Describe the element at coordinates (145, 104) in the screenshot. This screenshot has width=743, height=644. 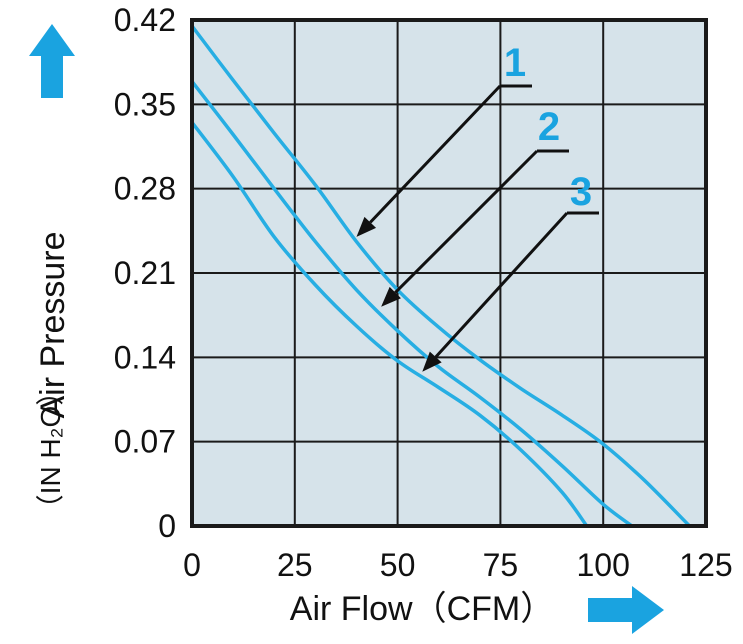
I see `y-tick-label: 0.35` at that location.